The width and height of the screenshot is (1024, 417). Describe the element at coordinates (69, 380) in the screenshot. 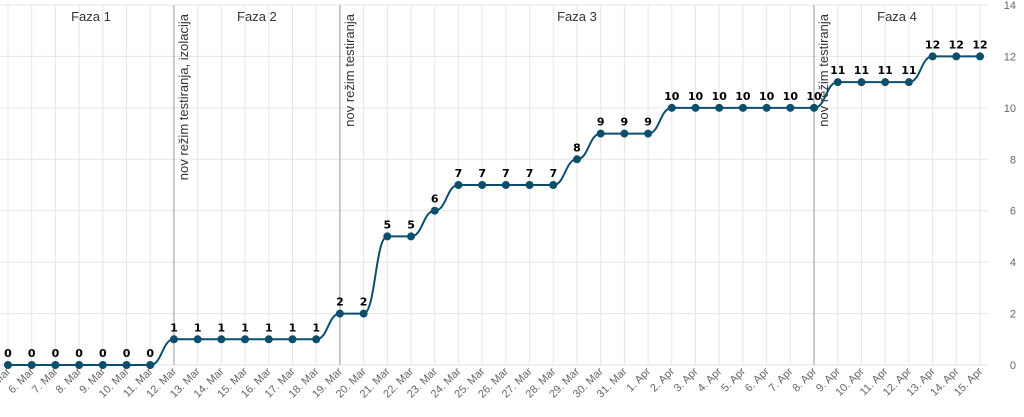

I see `x-tick-label: 8. Mar` at that location.